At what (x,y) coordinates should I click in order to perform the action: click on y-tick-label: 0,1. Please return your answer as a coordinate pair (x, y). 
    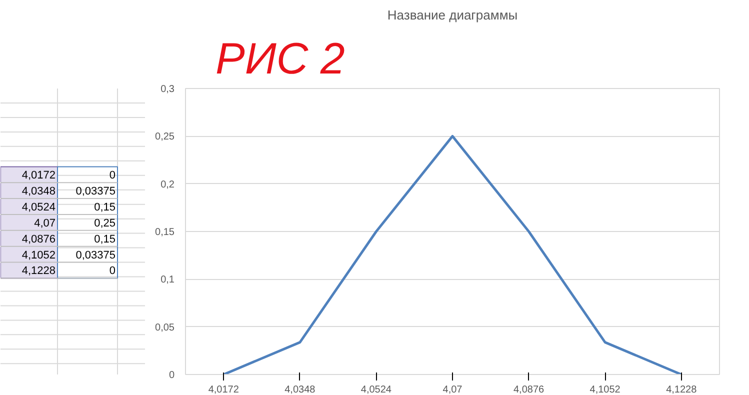
    Looking at the image, I should click on (167, 280).